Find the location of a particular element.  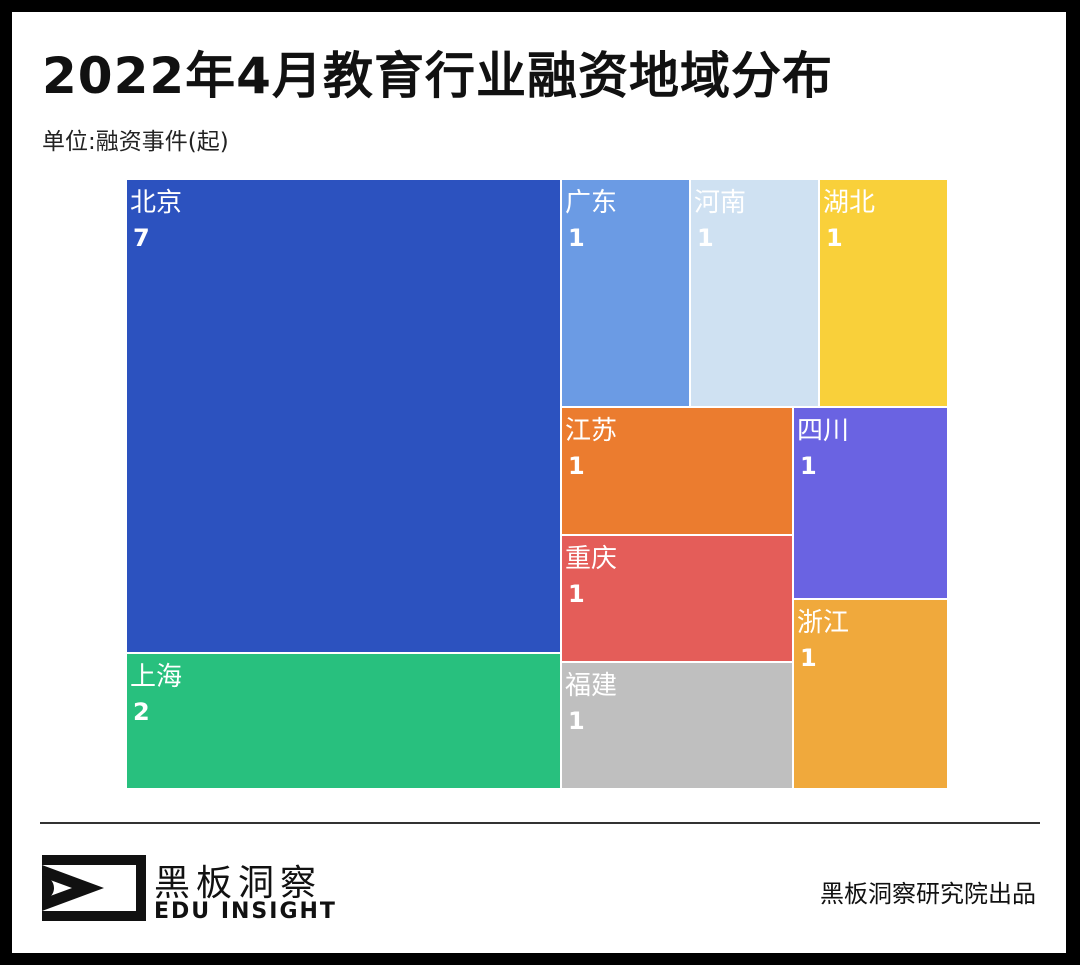

tile-label: 北京 is located at coordinates (156, 203).